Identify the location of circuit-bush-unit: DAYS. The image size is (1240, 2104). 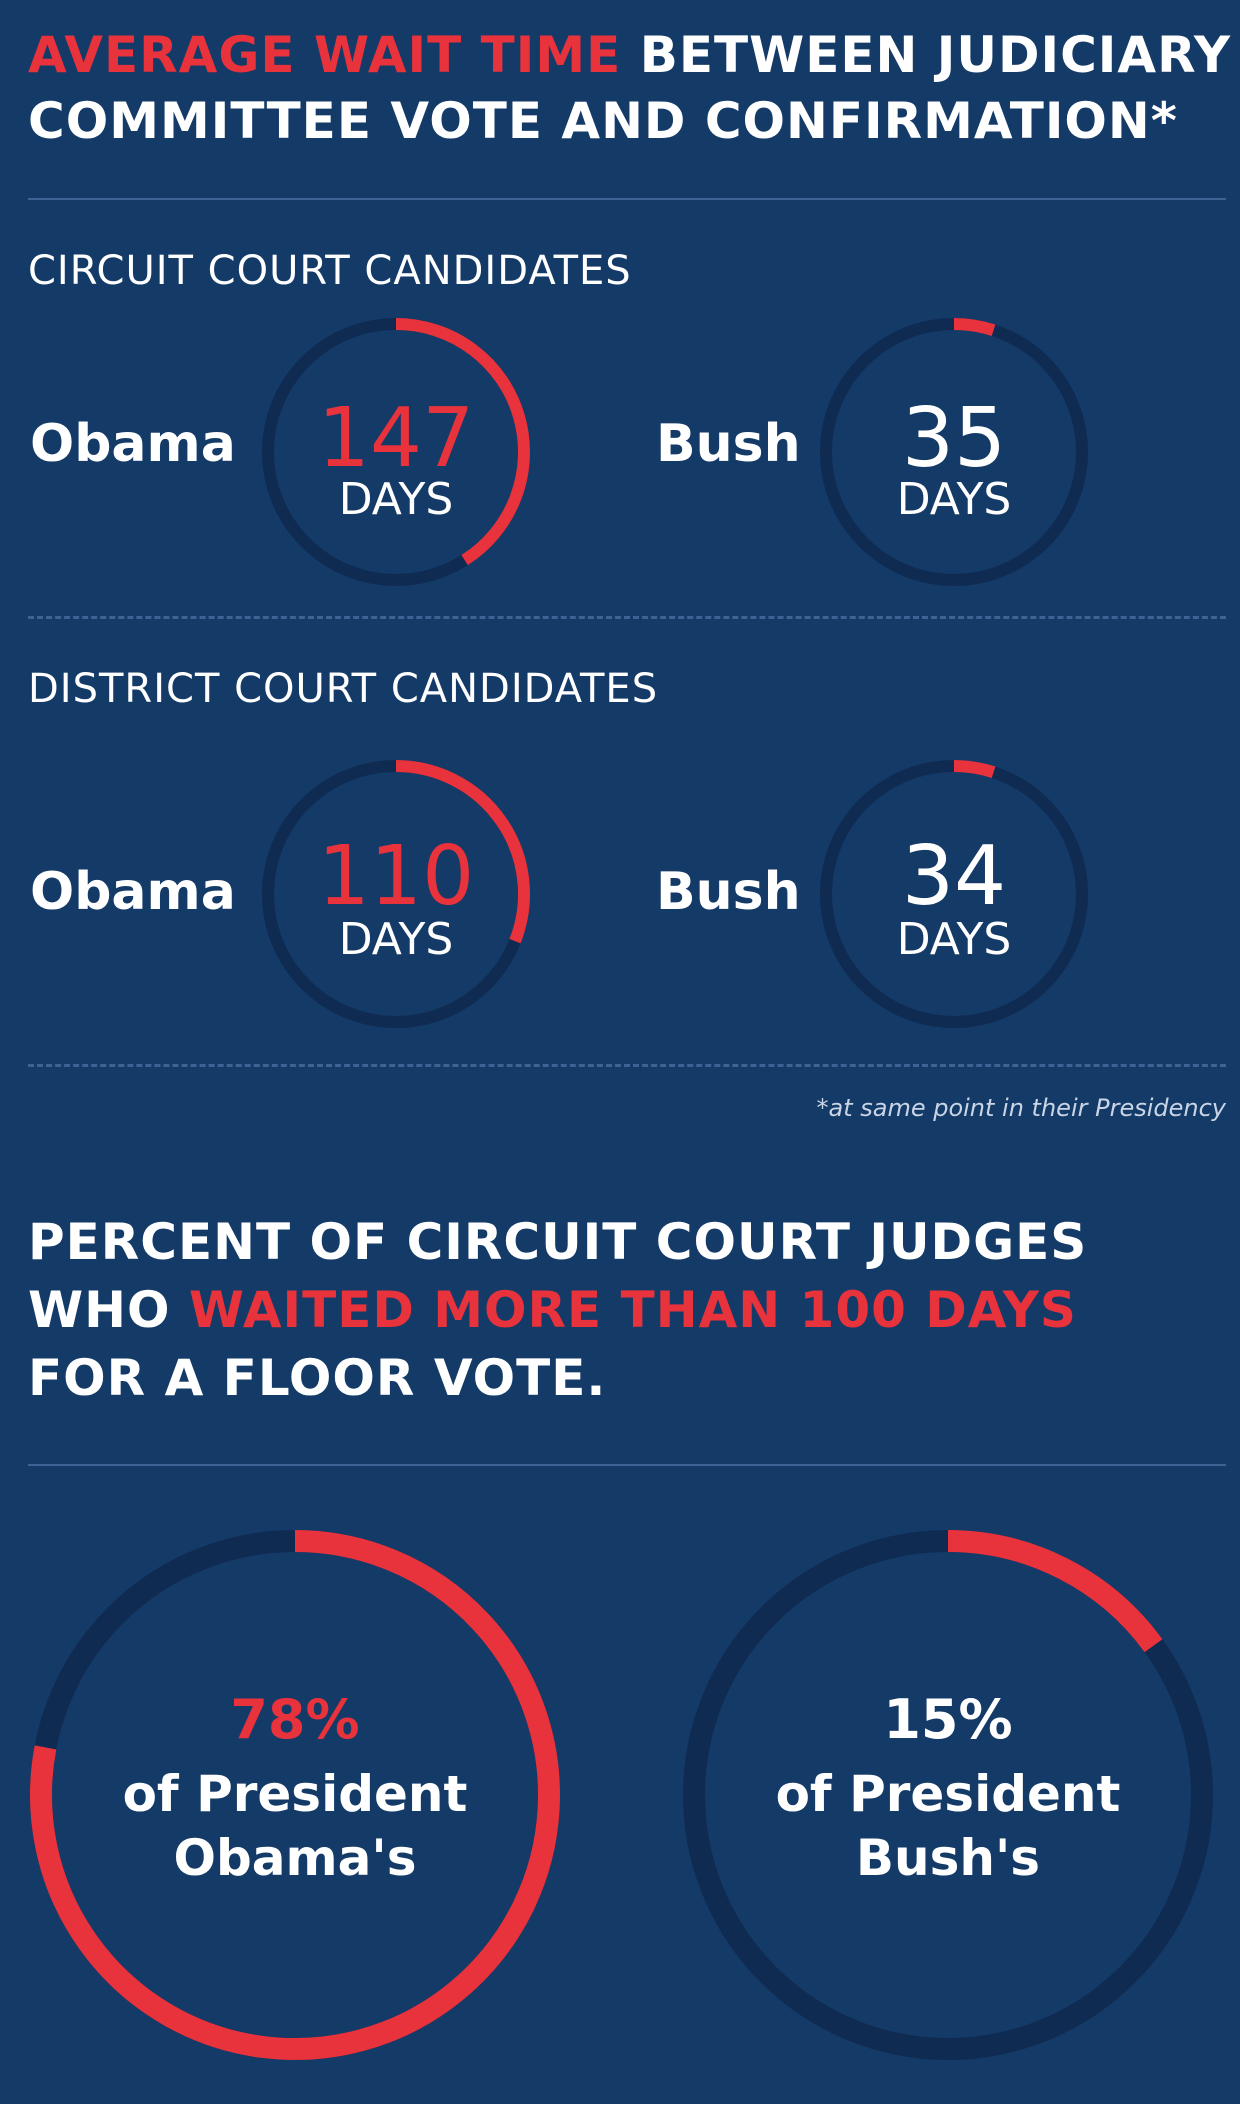
(954, 499).